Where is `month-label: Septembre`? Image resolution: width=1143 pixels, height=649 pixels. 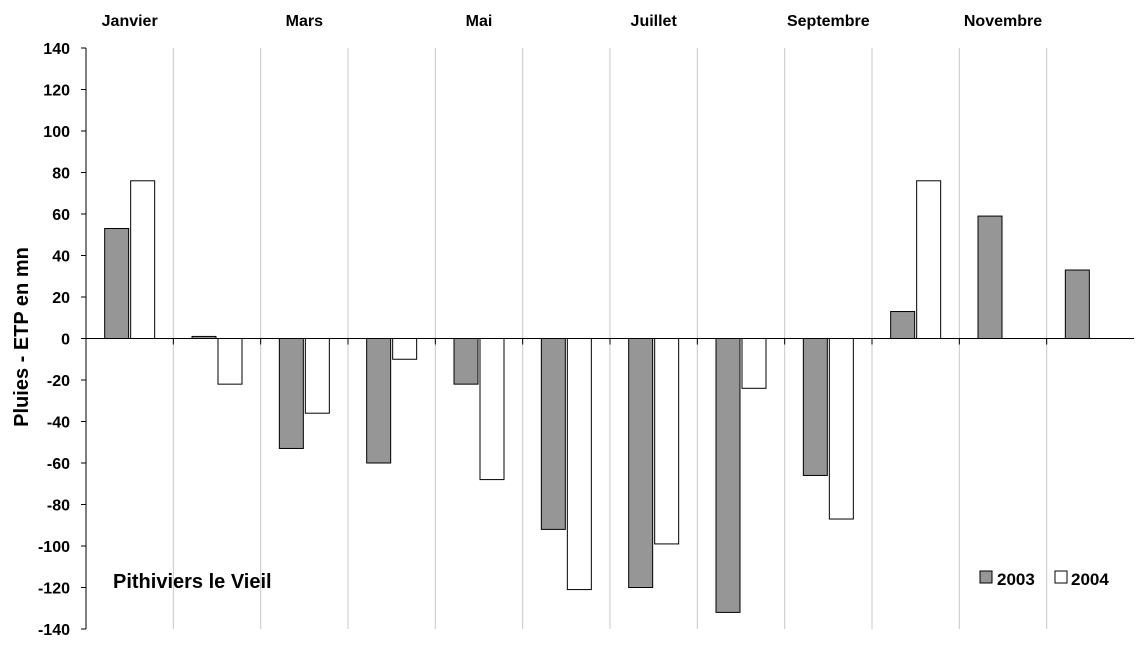
month-label: Septembre is located at coordinates (828, 21).